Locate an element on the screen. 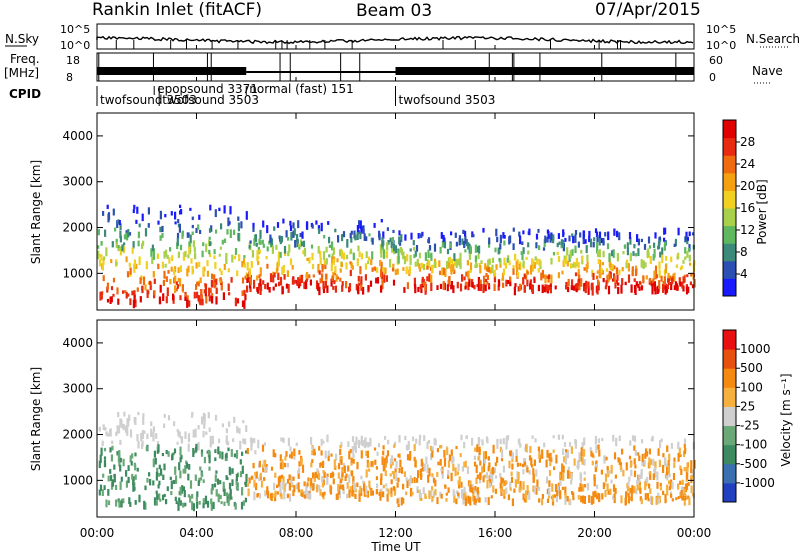 This screenshot has height=554, width=800. nave-tick-bottom: 0 is located at coordinates (712, 77).